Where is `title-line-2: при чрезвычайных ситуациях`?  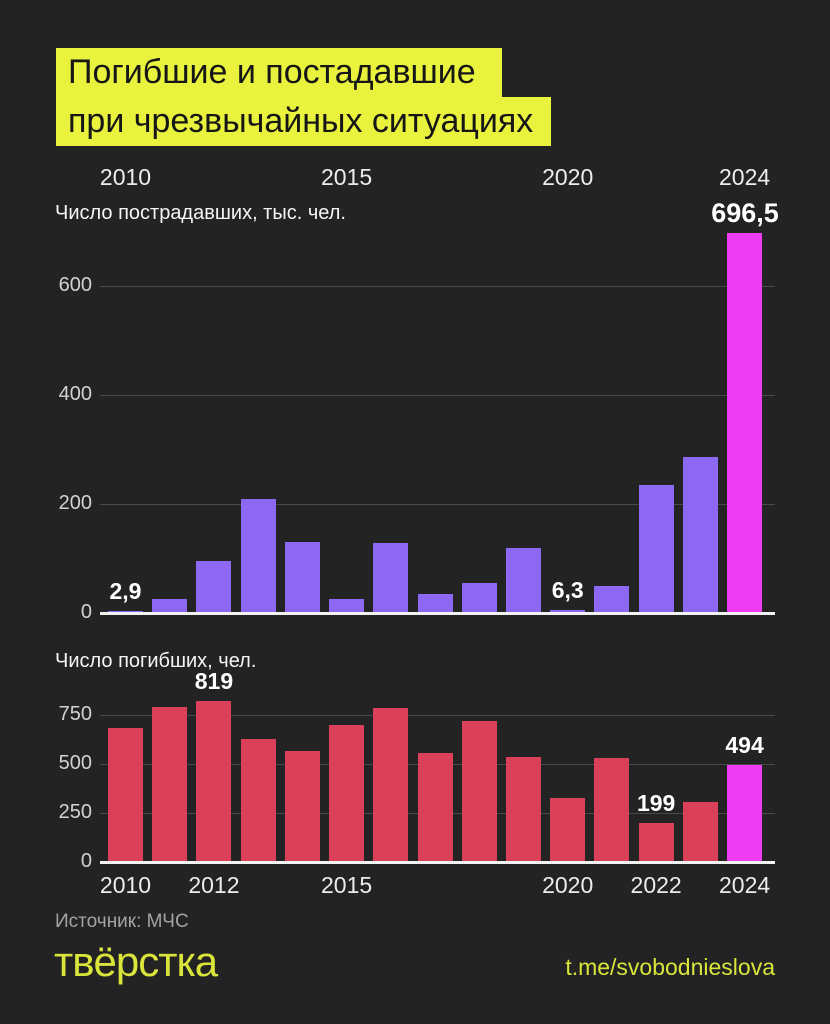 title-line-2: при чрезвычайных ситуациях is located at coordinates (304, 121).